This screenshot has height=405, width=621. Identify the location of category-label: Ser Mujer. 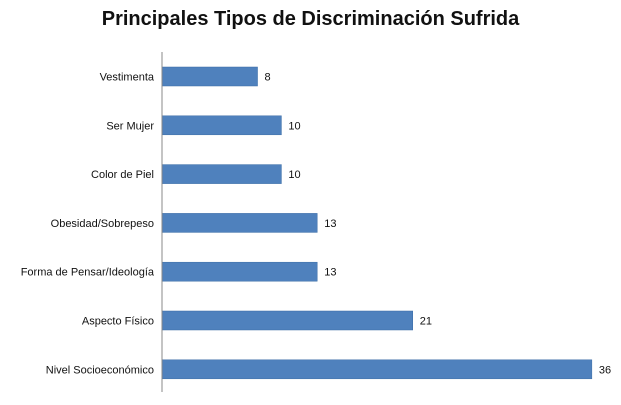
(130, 126).